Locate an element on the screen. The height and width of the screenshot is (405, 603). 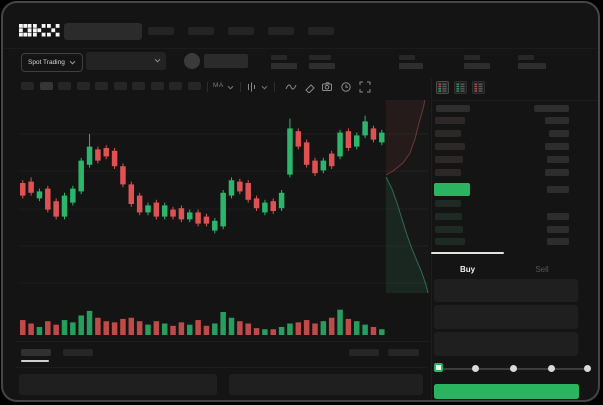
wave-icon is located at coordinates (291, 87).